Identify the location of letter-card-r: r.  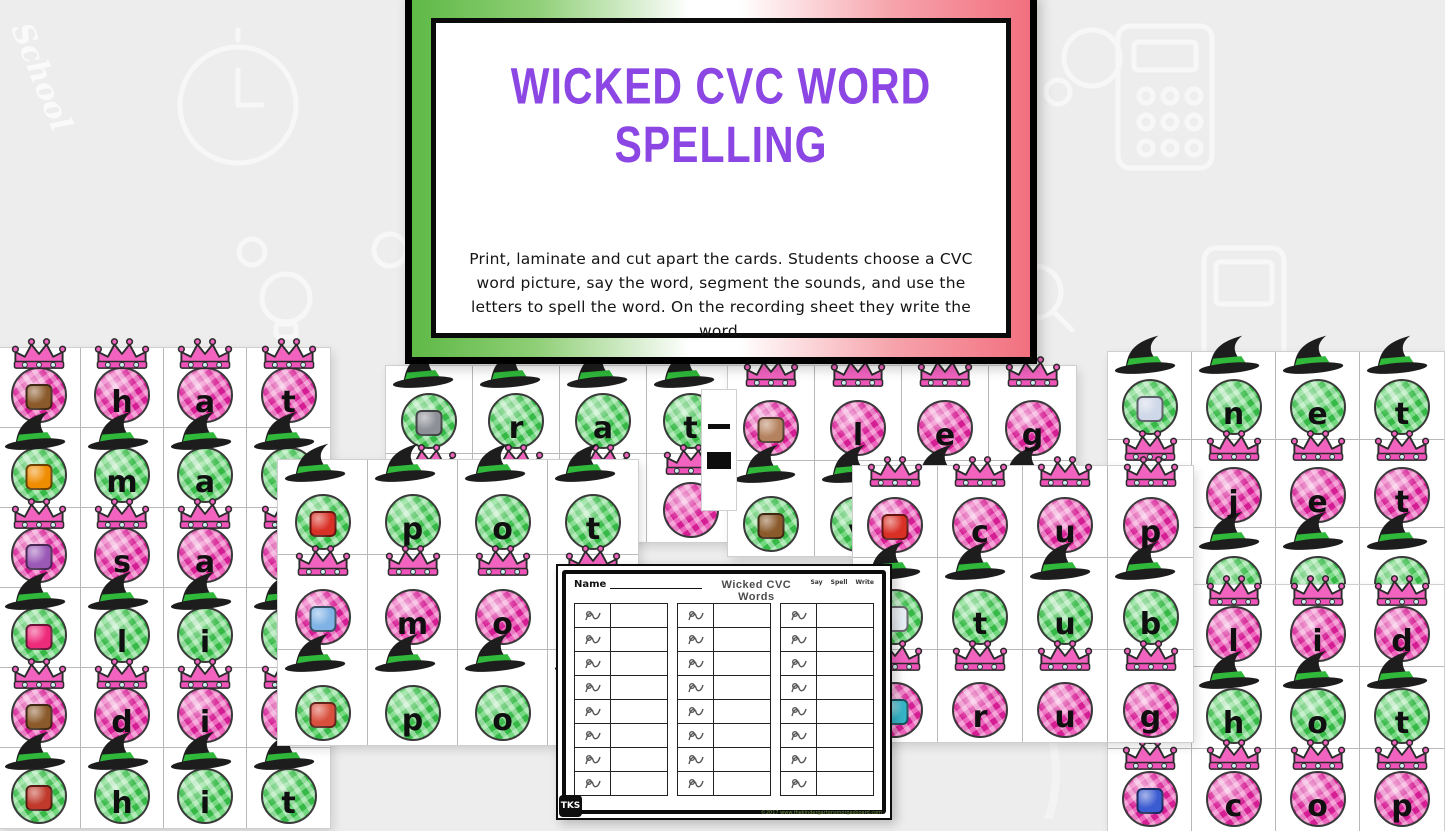
(516, 401).